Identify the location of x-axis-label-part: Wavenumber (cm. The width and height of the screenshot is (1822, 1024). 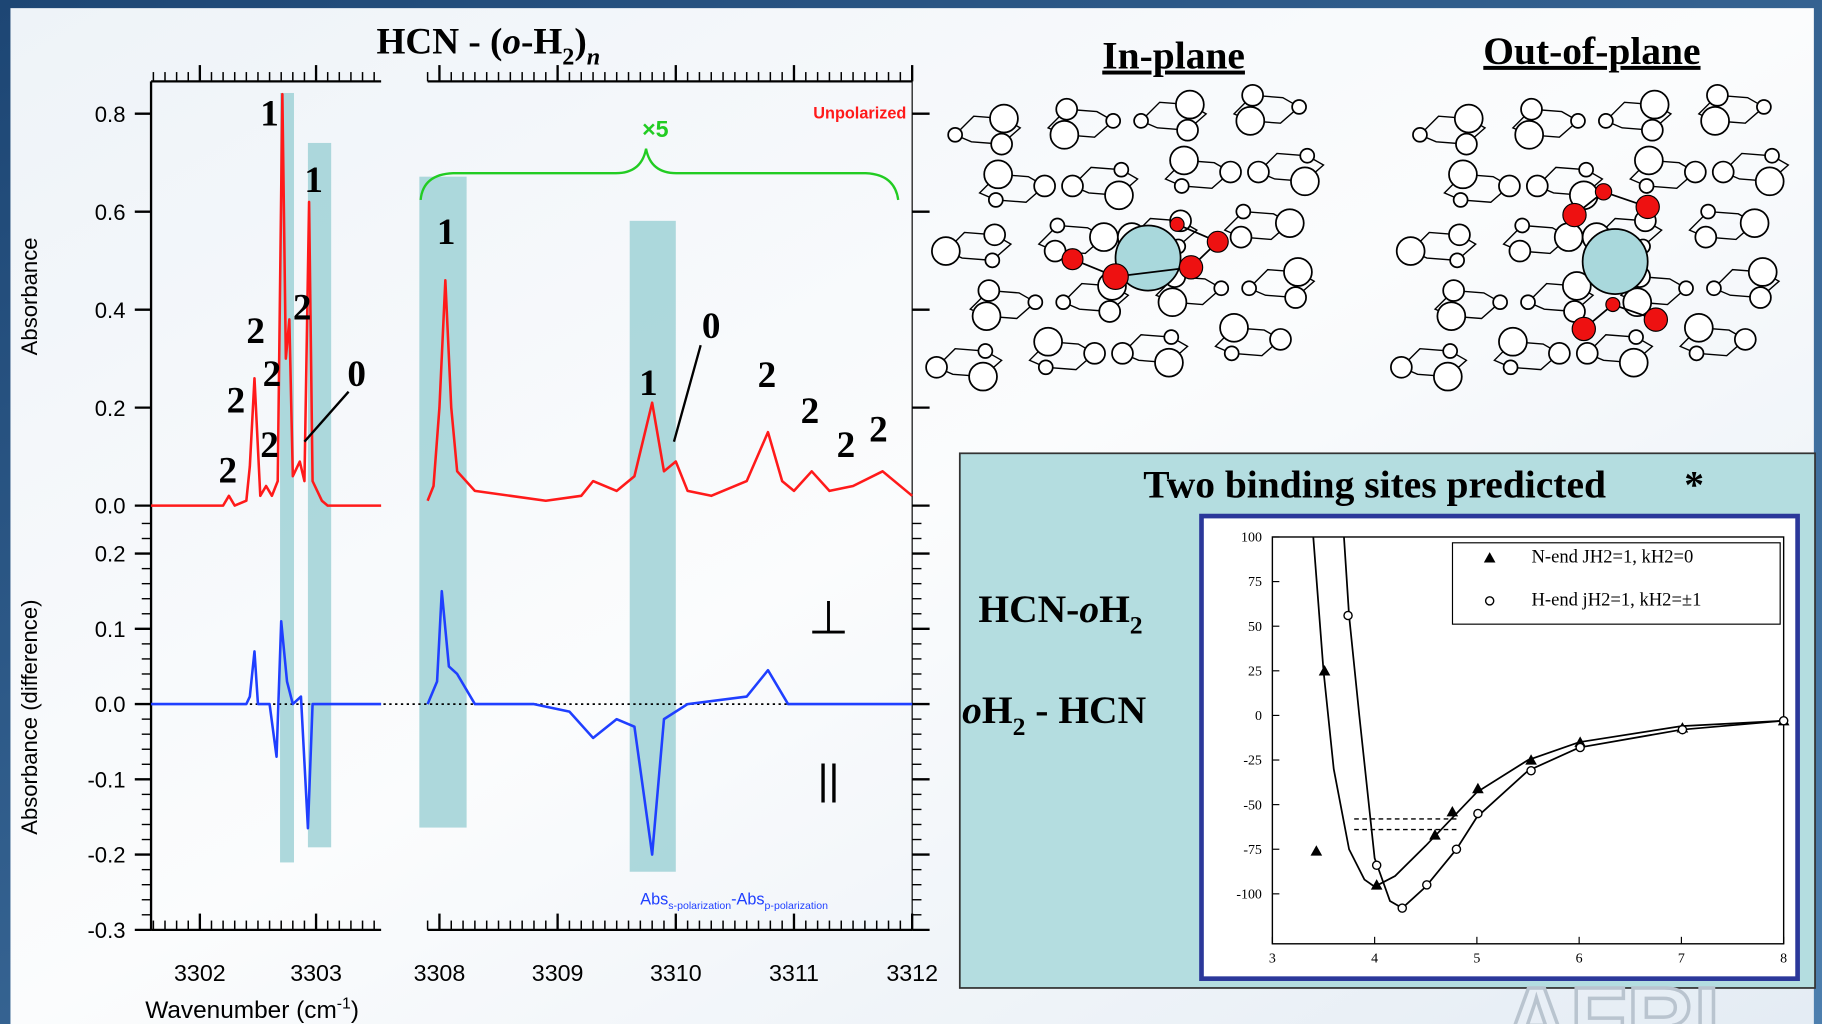
(241, 1010).